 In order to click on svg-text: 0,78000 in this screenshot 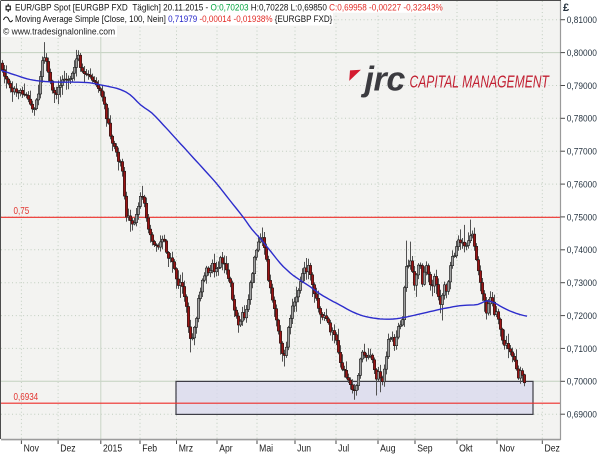, I will do `click(582, 118)`.